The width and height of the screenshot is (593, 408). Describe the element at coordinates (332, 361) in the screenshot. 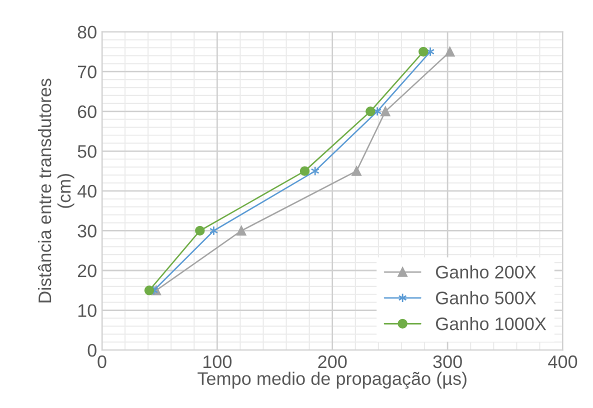

I see `x-tick-label: 200` at that location.